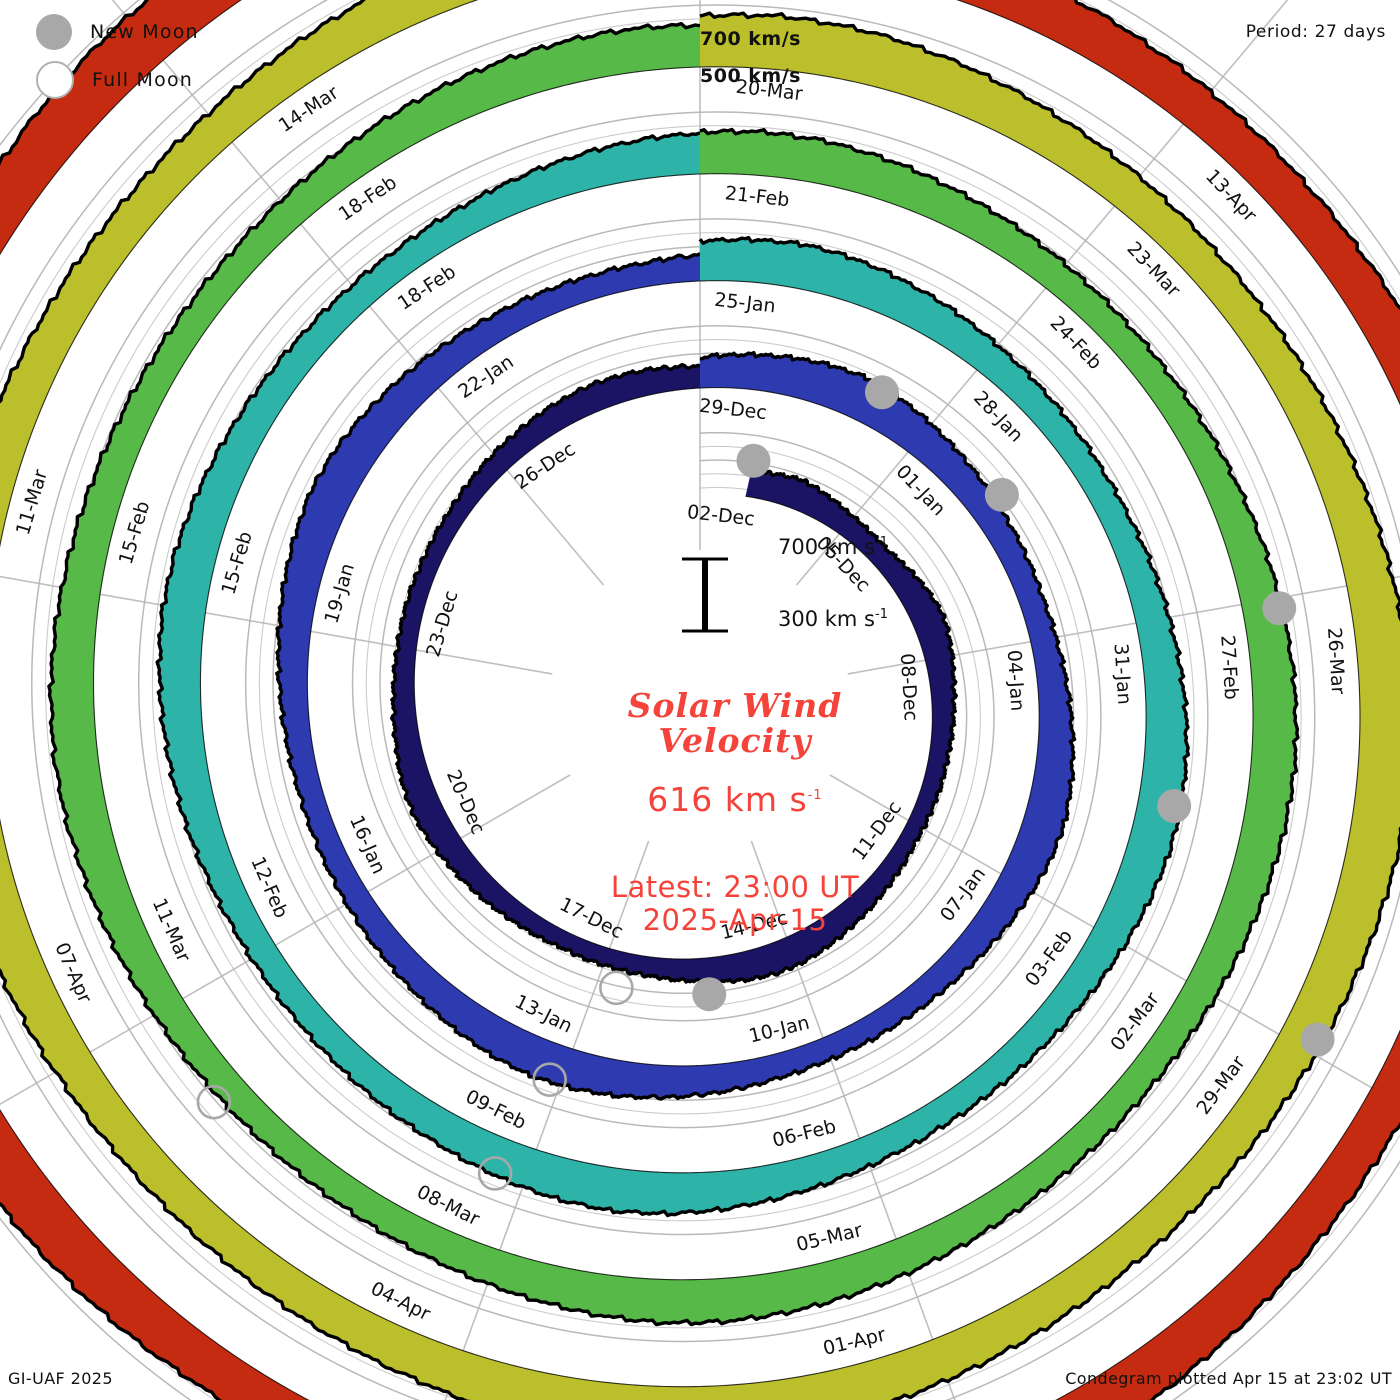  Describe the element at coordinates (744, 303) in the screenshot. I see `date-label: 25-Jan` at that location.